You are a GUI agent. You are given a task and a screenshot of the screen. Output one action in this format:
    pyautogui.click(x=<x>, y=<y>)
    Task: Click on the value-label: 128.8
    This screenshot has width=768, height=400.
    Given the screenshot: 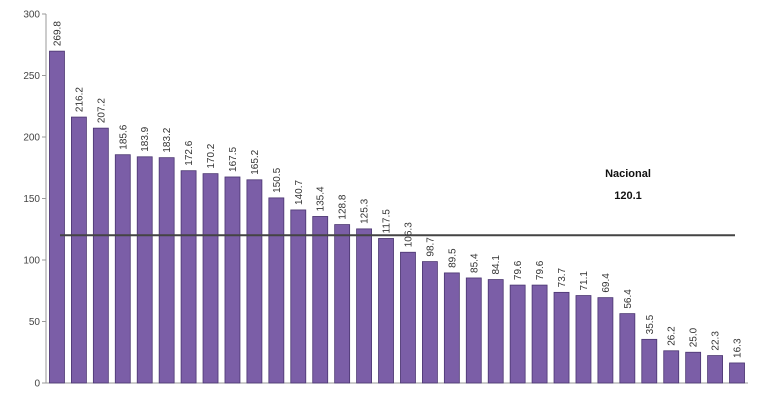 What is the action you would take?
    pyautogui.click(x=343, y=206)
    